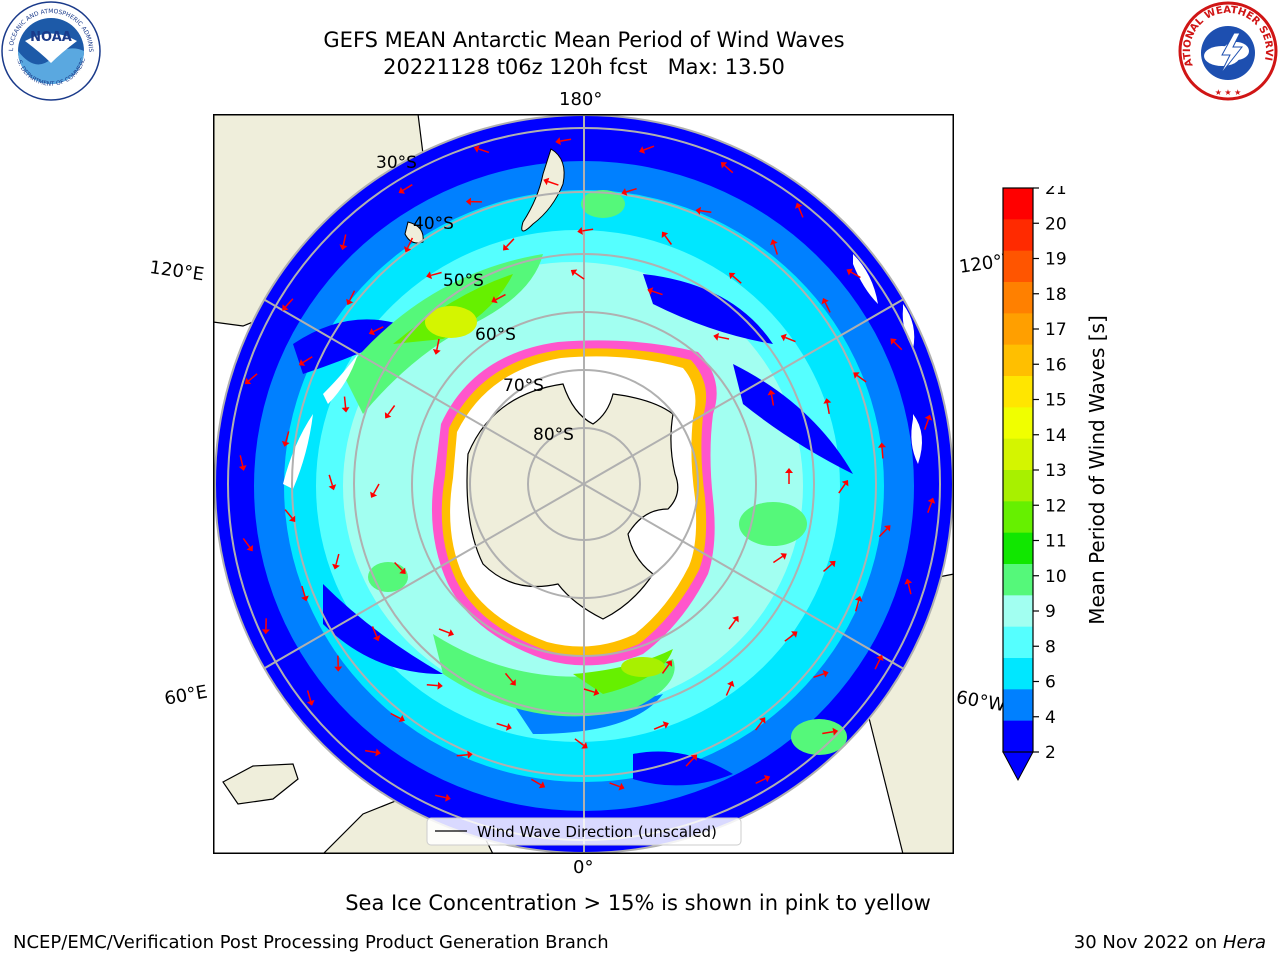 The width and height of the screenshot is (1280, 960). Describe the element at coordinates (51, 37) in the screenshot. I see `noaa-logo-text: NOAA` at that location.